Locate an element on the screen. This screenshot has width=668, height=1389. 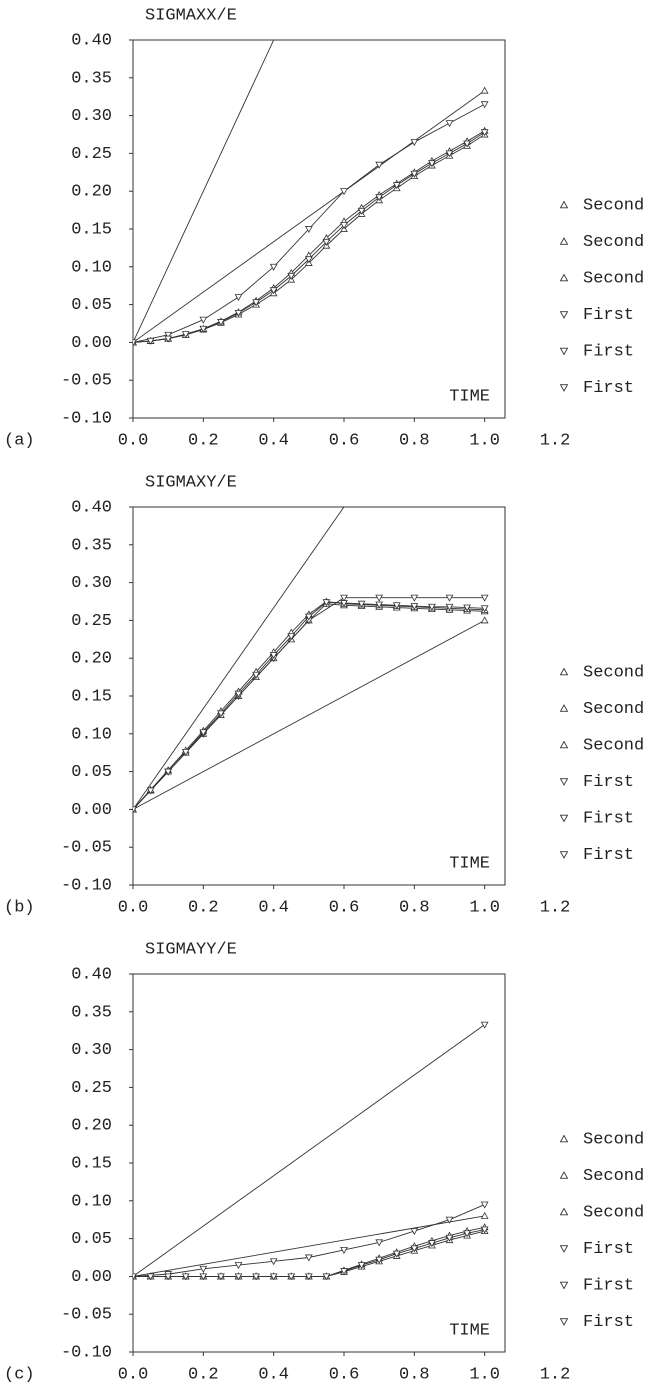
y-tick-label: 0.05 is located at coordinates (91, 305).